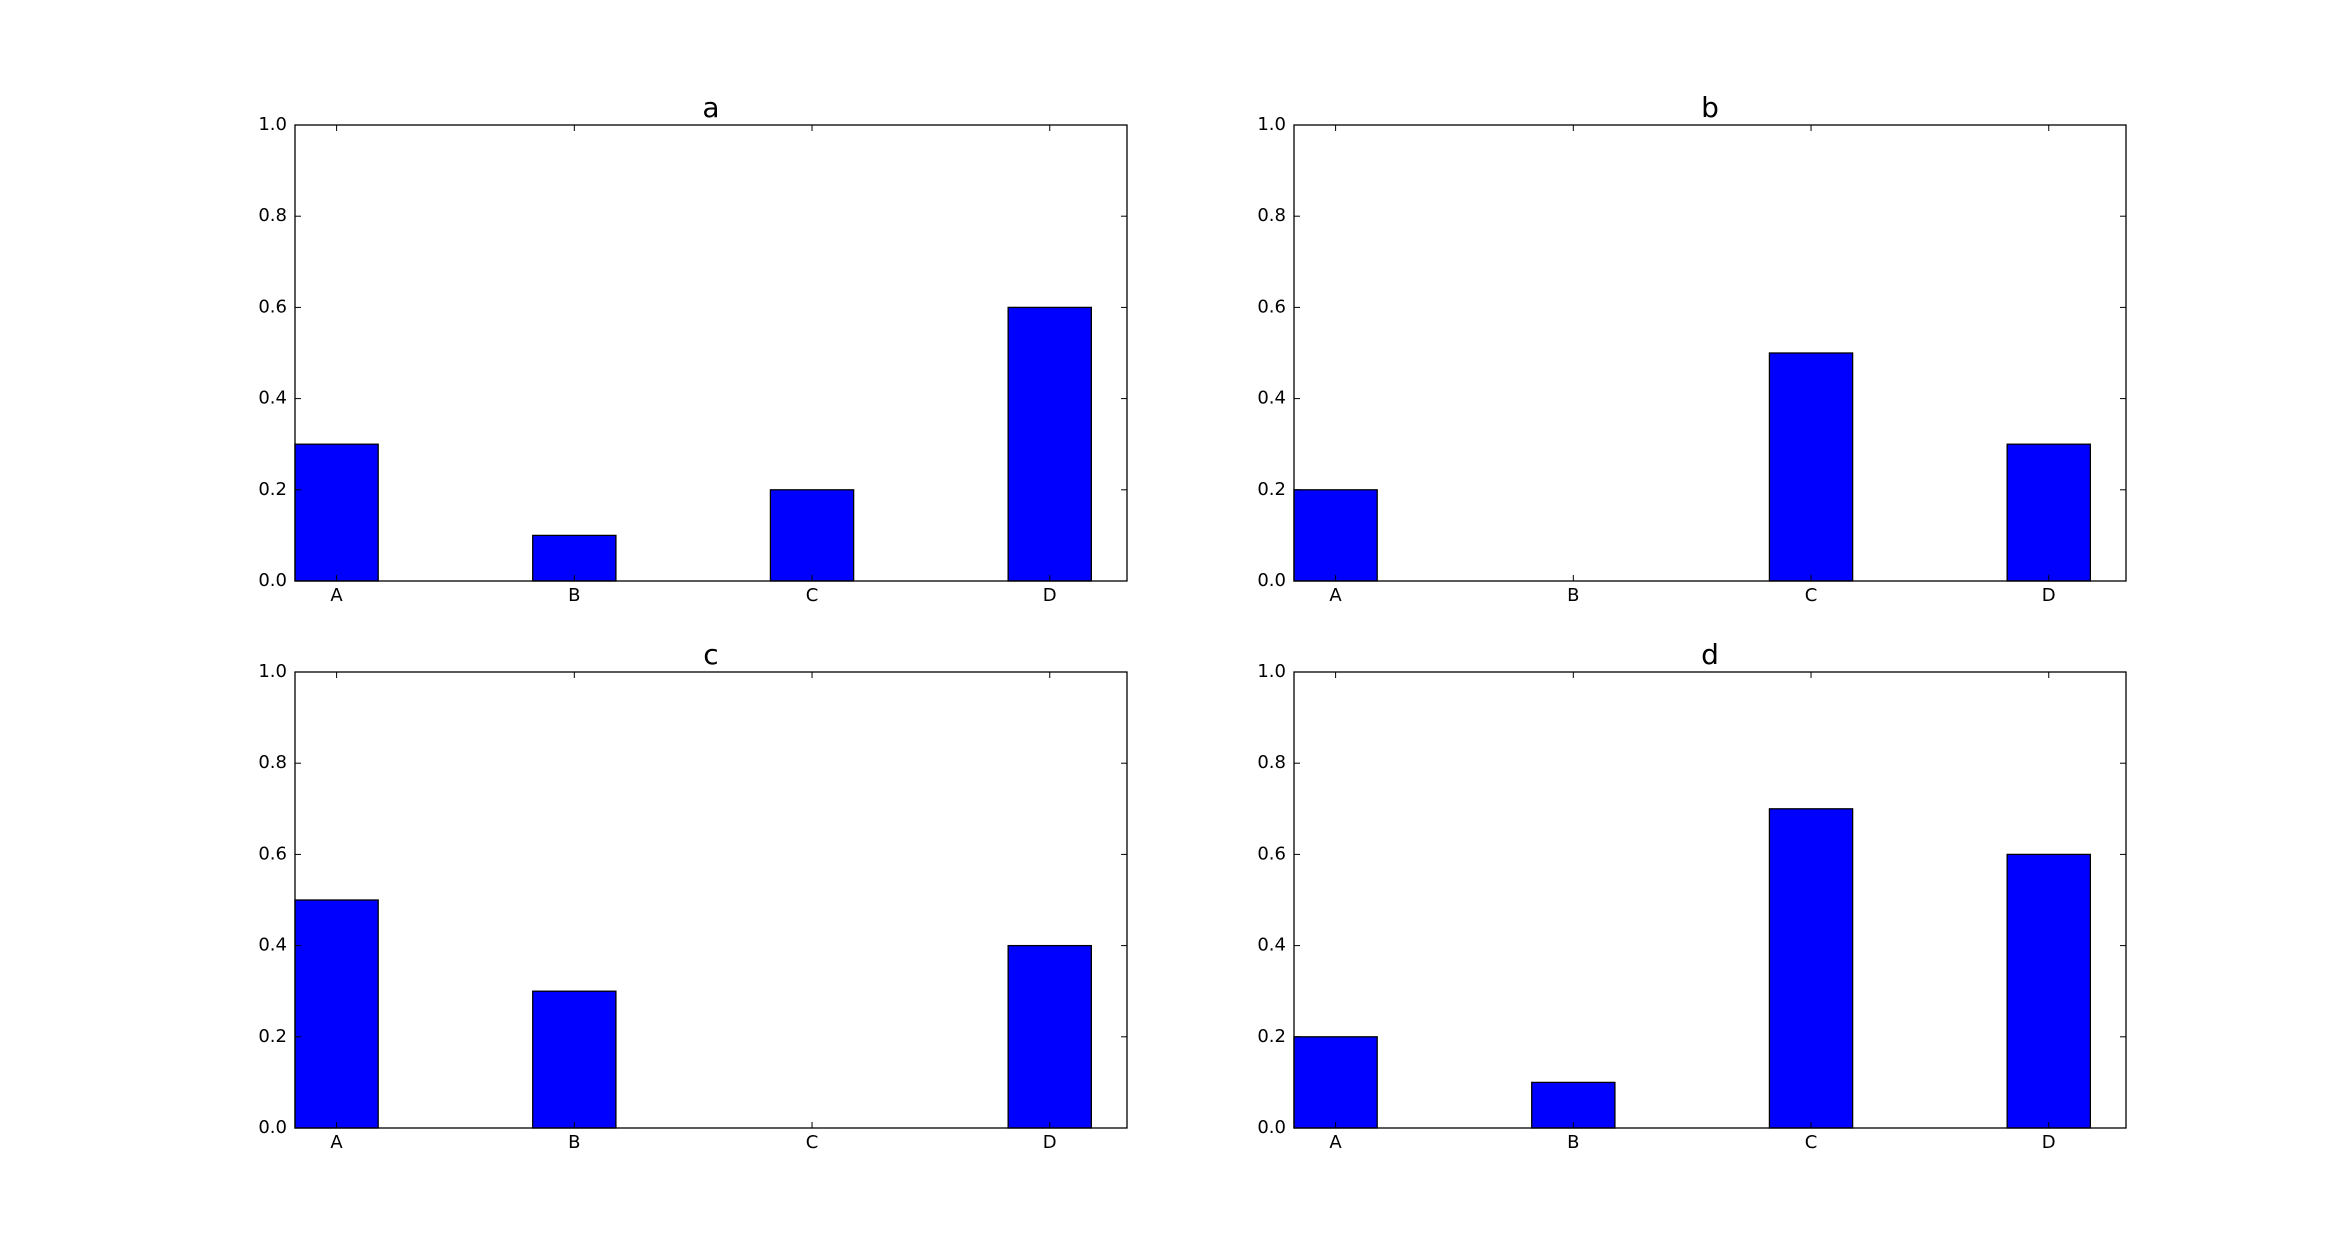 This screenshot has height=1242, width=2338. Describe the element at coordinates (710, 654) in the screenshot. I see `subplot-title: c` at that location.